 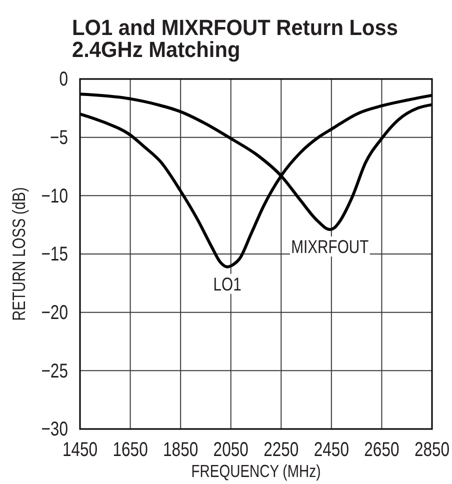 I want to click on x-tick-label: 1450, so click(x=80, y=449).